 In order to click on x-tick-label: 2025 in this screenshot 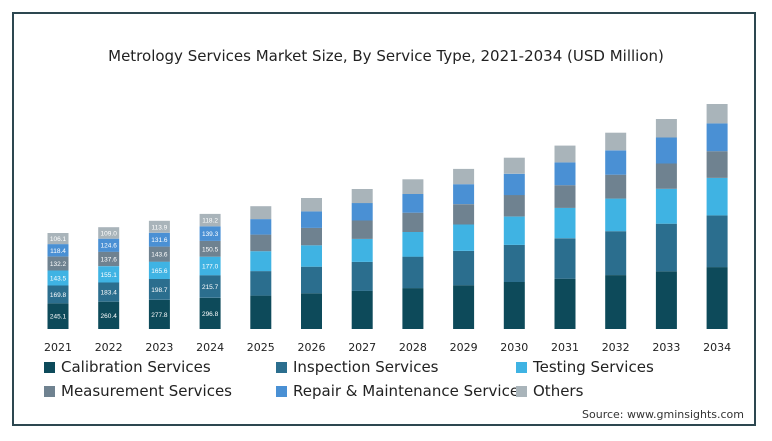, I will do `click(261, 347)`.